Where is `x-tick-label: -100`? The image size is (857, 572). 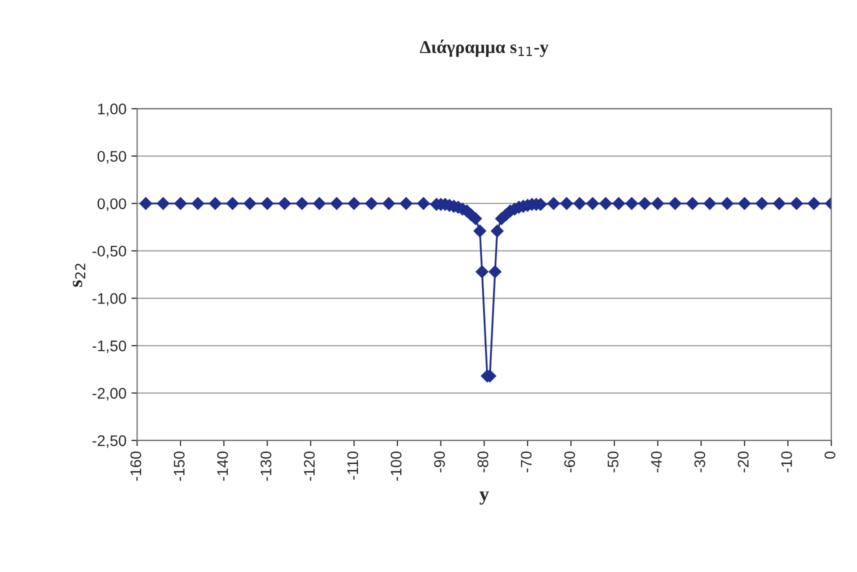
x-tick-label: -100 is located at coordinates (396, 466).